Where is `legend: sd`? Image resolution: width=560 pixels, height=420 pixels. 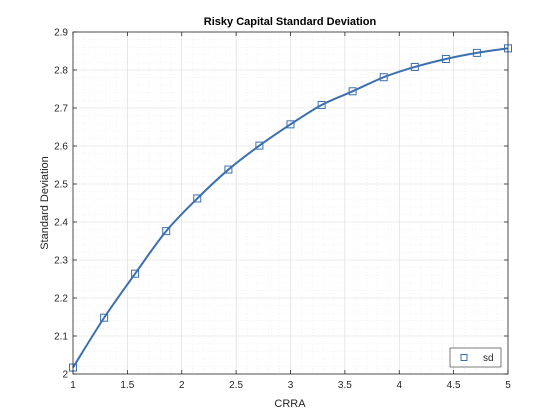 legend: sd is located at coordinates (475, 357).